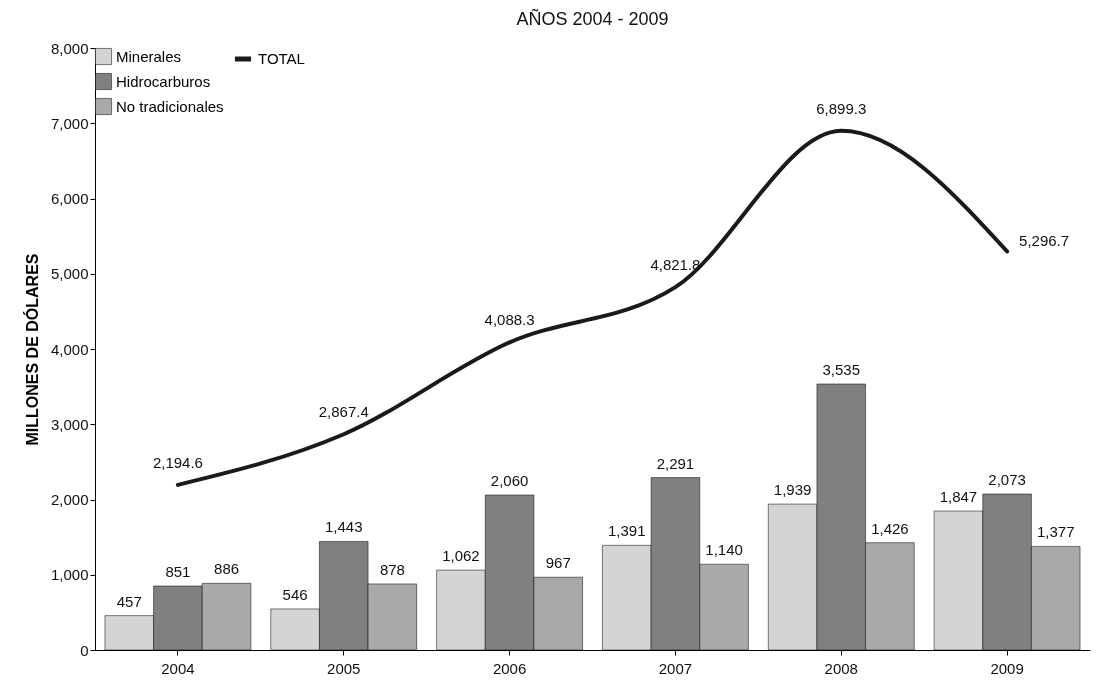  I want to click on y-tick-label: 8,000, so click(69, 48).